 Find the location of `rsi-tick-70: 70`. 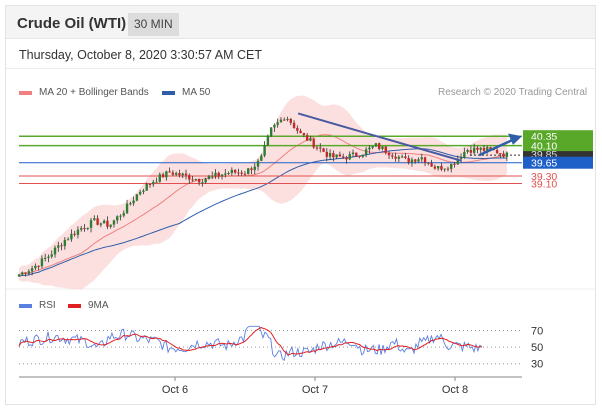

rsi-tick-70: 70 is located at coordinates (537, 331).